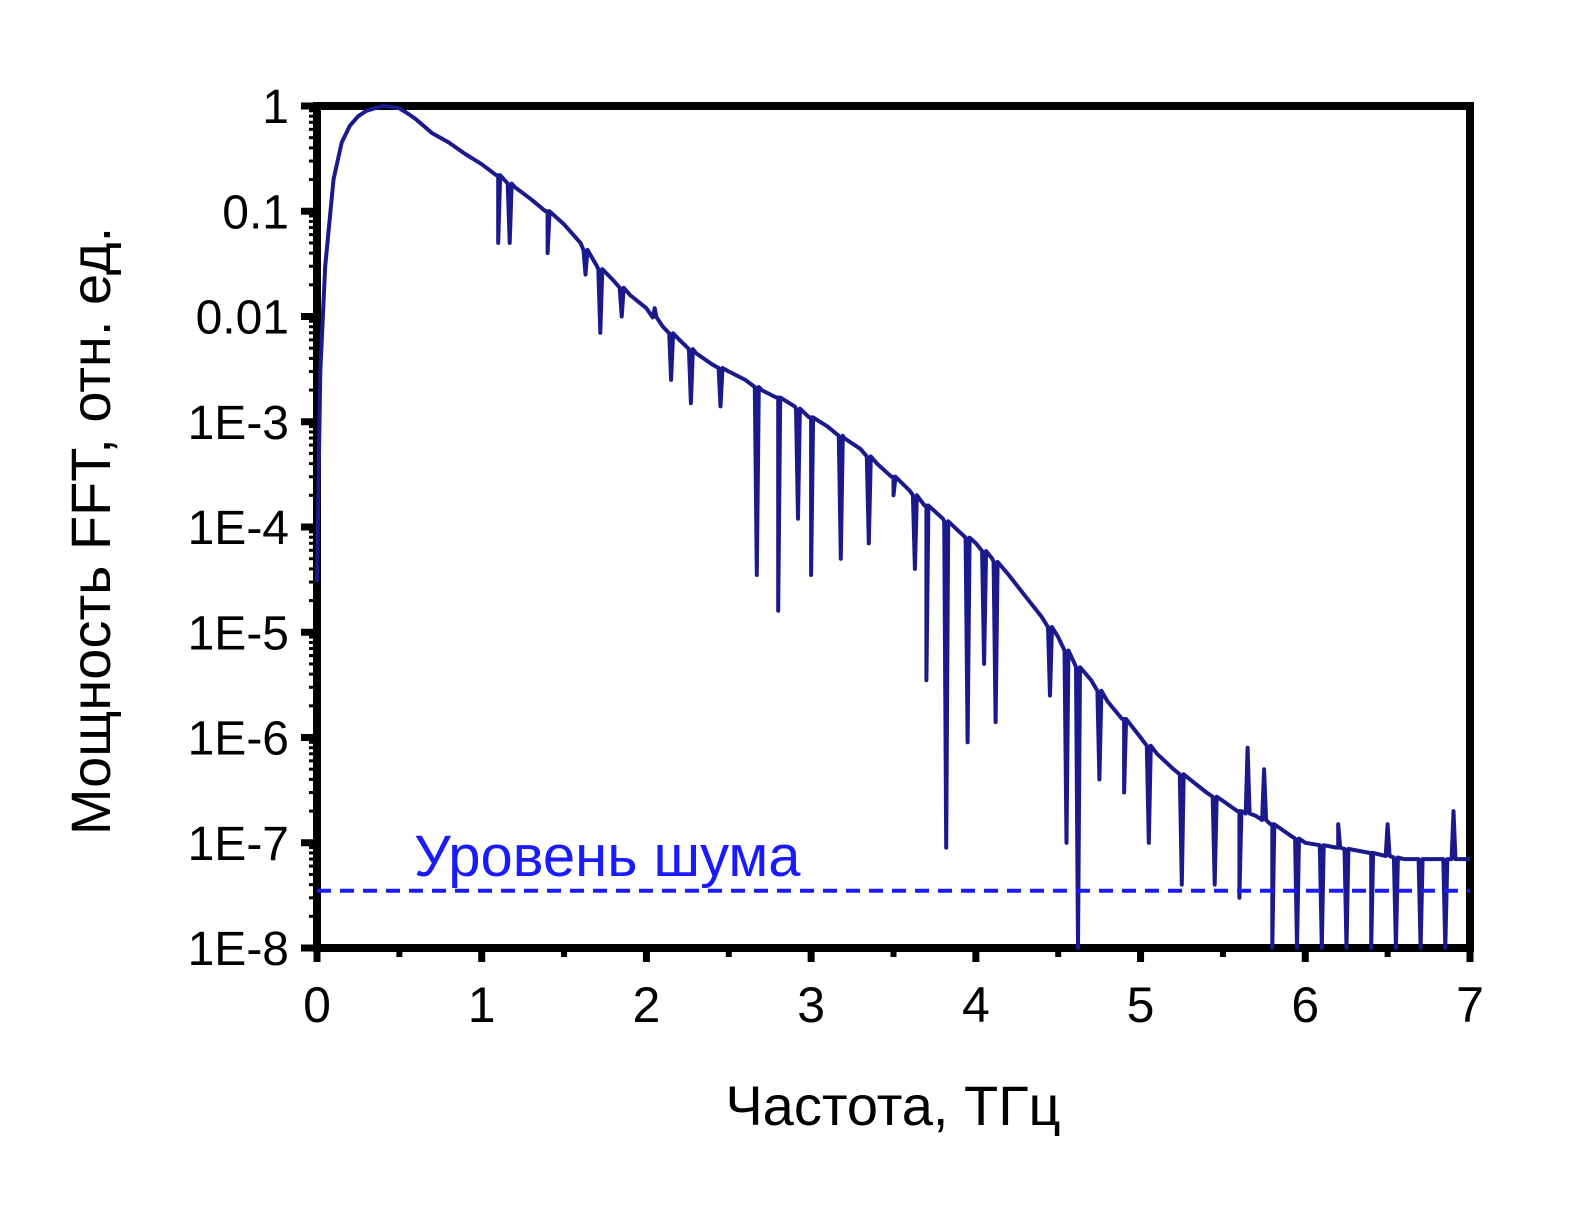  Describe the element at coordinates (255, 212) in the screenshot. I see `y-tick-label: 0.1` at that location.